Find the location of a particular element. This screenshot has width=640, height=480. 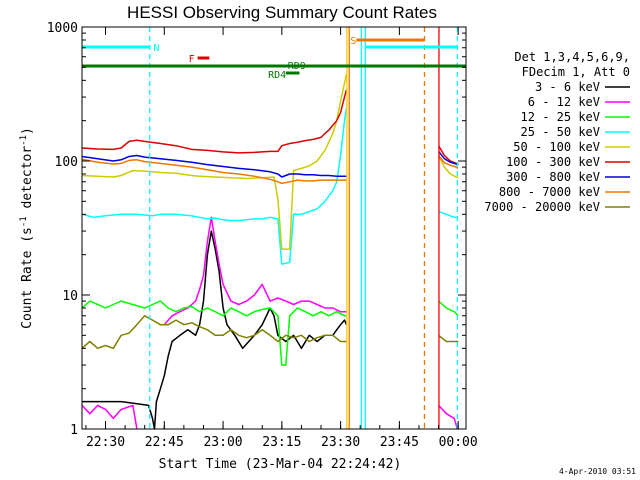

legend-entry-label: 300 - 800 keV is located at coordinates (553, 177).